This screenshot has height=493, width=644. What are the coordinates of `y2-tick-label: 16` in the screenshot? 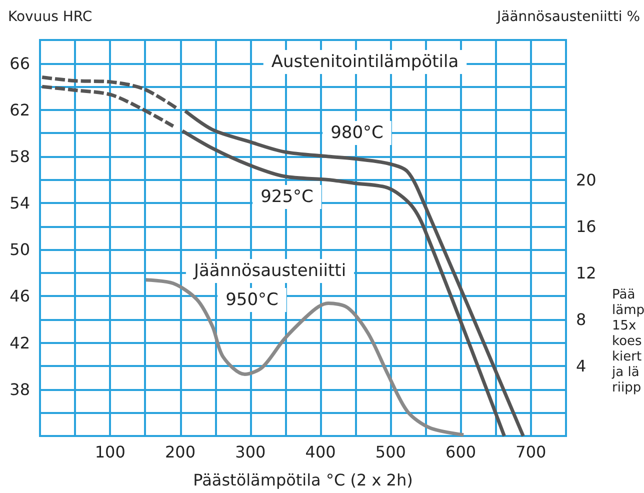 It's located at (586, 226).